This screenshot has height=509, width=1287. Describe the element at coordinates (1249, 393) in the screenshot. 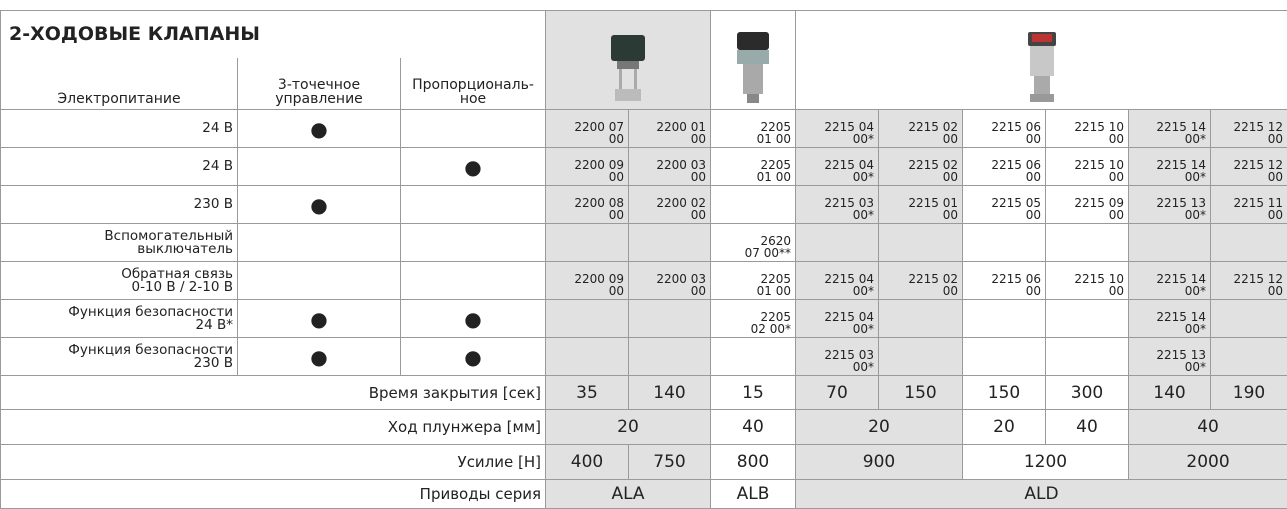

I see `spec-value: 190` at that location.